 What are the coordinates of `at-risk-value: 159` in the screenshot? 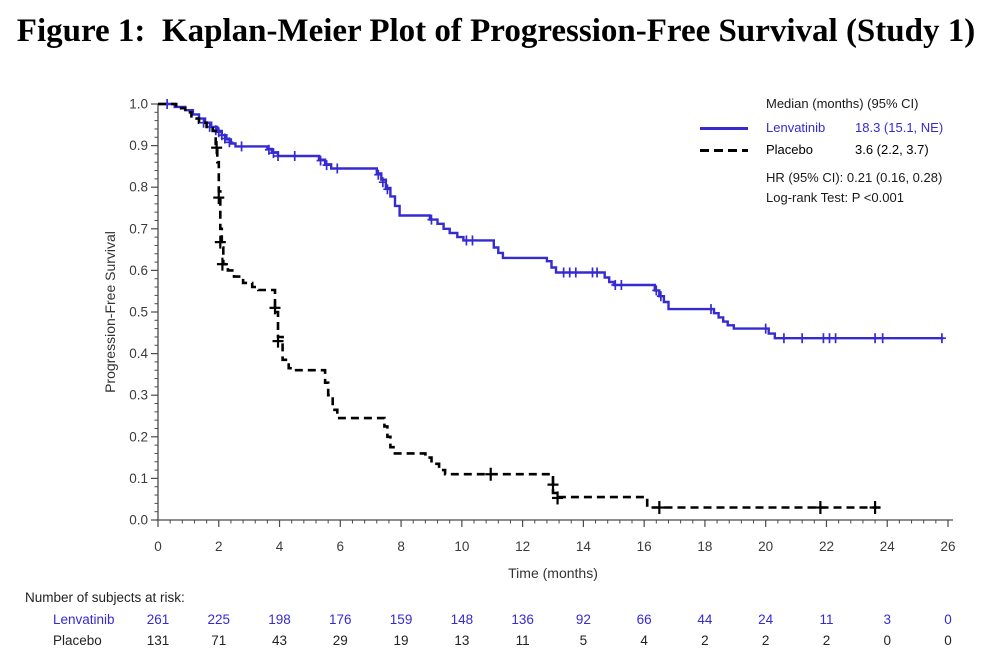 It's located at (401, 619).